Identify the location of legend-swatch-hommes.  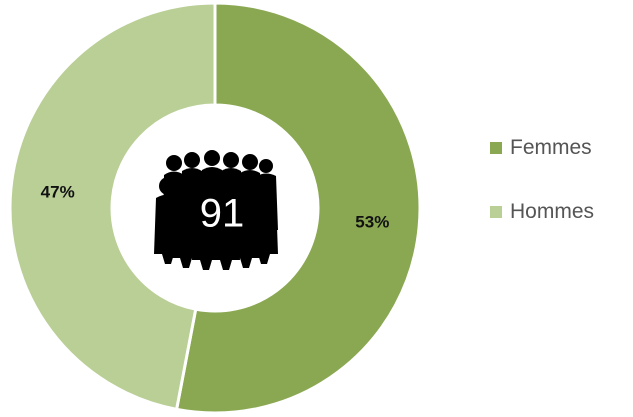
(496, 212).